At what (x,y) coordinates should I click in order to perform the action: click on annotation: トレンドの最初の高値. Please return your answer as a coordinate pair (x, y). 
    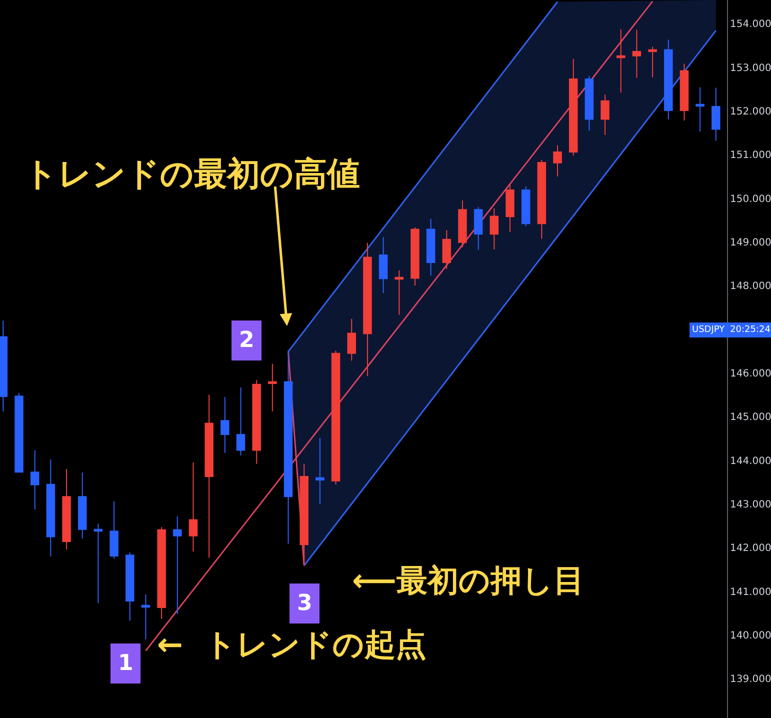
    Looking at the image, I should click on (192, 173).